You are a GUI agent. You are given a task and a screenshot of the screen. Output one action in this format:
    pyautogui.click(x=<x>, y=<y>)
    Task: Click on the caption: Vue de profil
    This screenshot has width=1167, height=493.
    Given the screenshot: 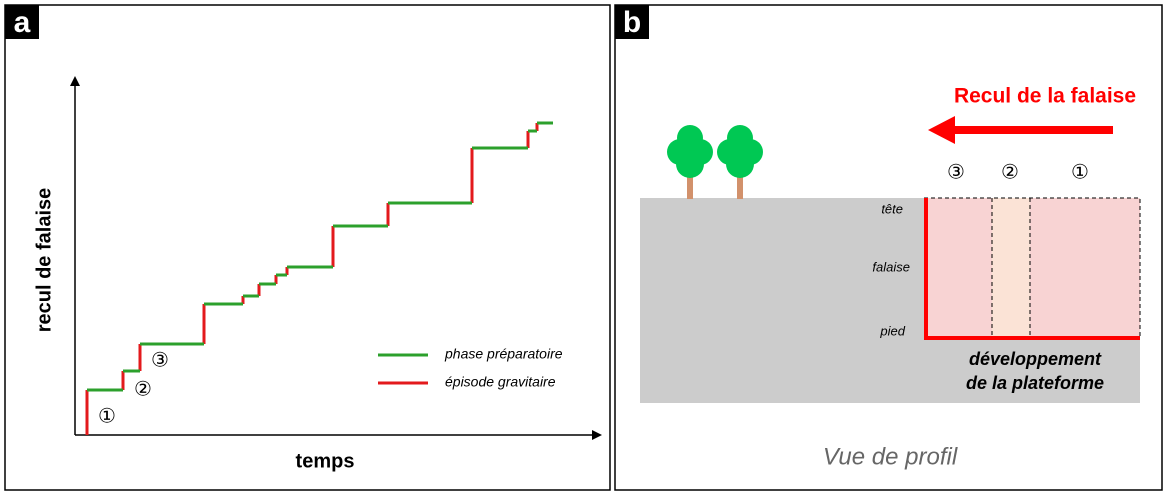 What is the action you would take?
    pyautogui.click(x=890, y=456)
    